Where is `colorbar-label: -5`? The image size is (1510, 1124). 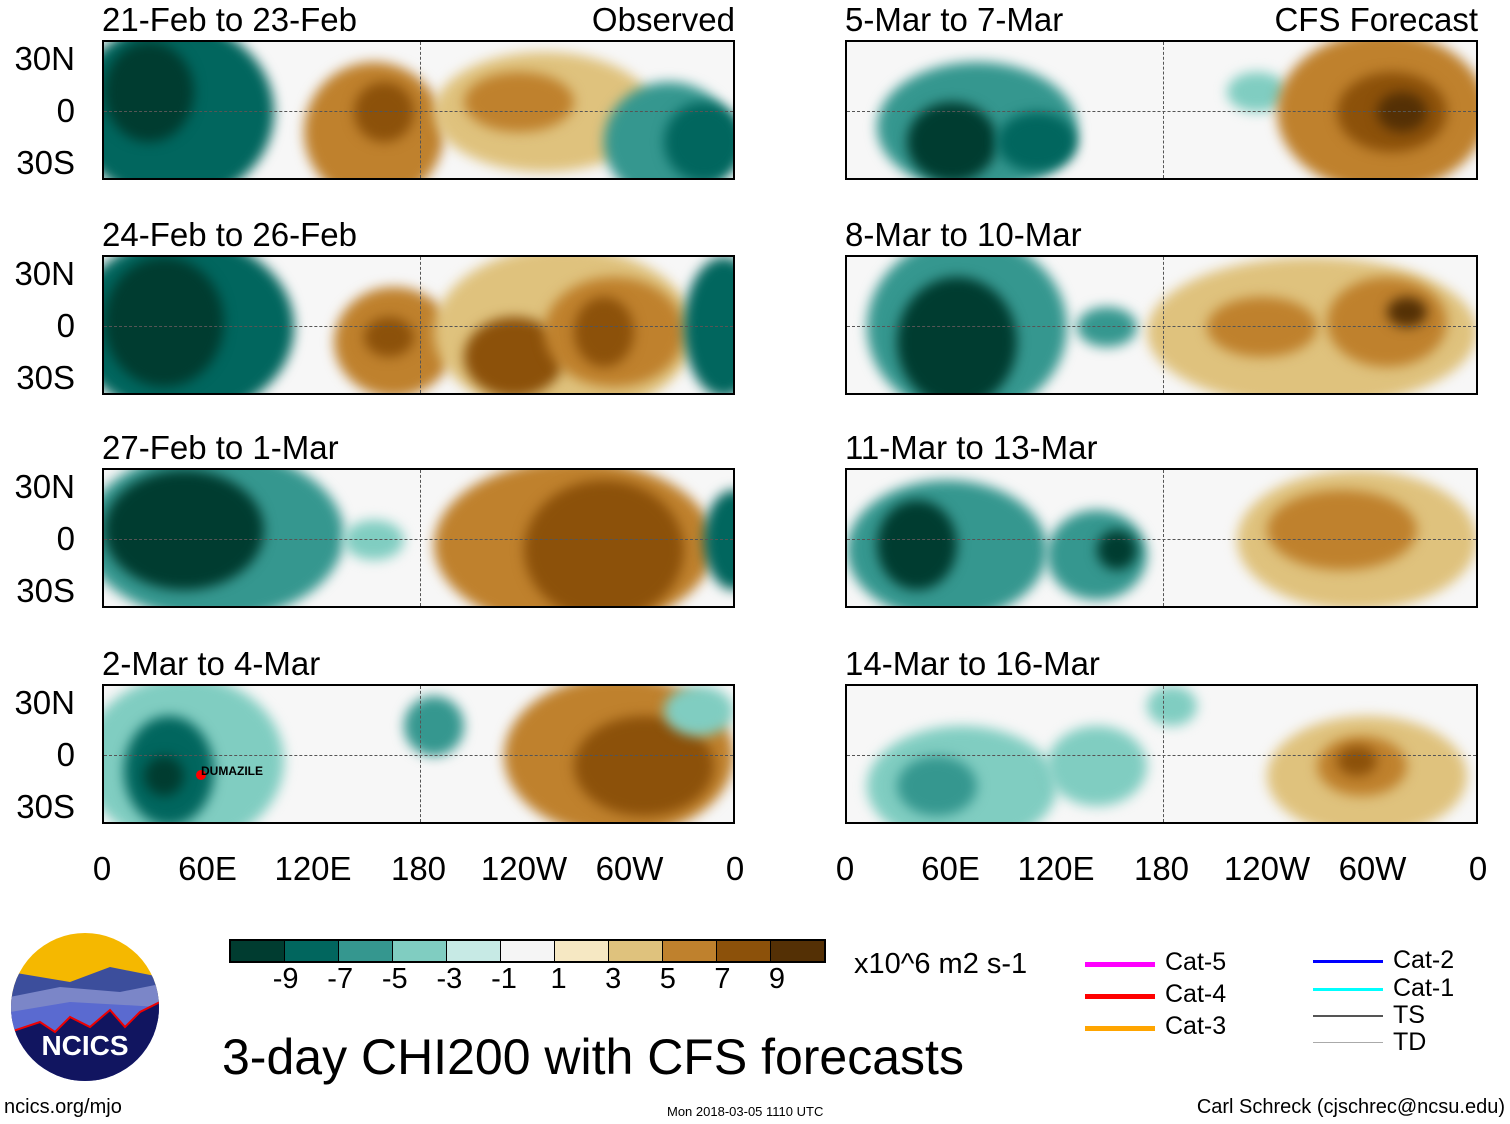 colorbar-label: -5 is located at coordinates (394, 979).